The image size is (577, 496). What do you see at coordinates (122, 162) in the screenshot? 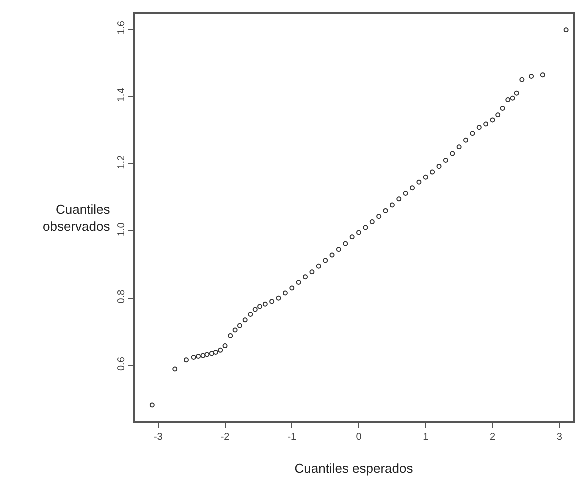
I see `y-tick-label: 1.2` at bounding box center [122, 162].